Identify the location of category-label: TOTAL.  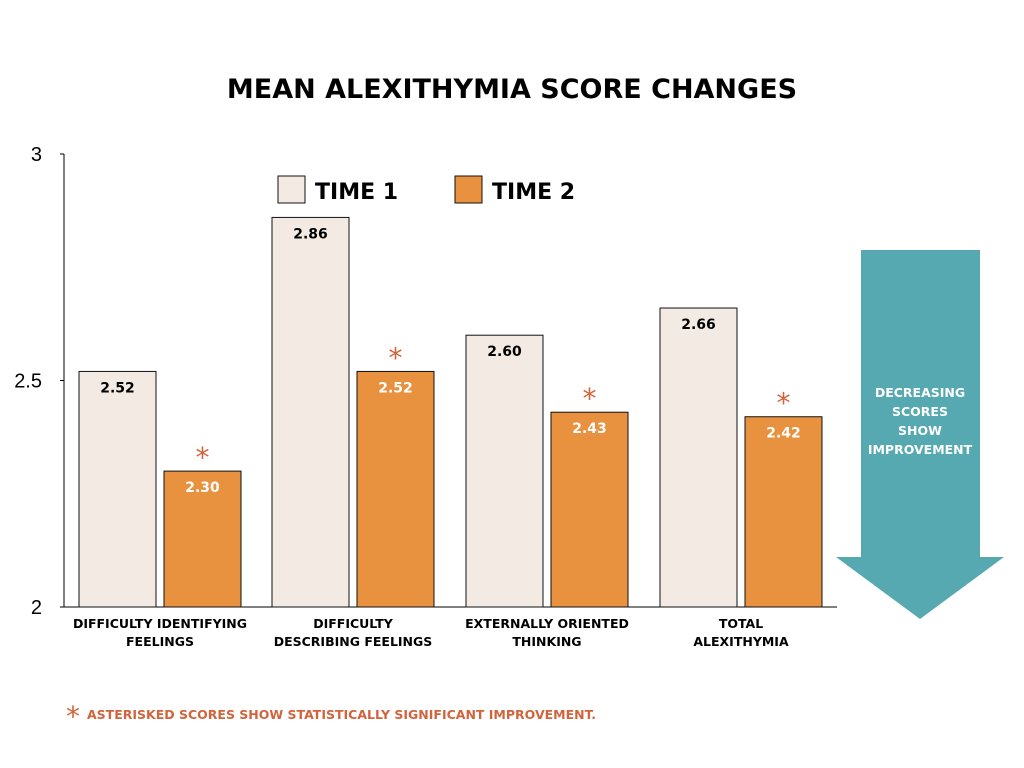
(741, 623).